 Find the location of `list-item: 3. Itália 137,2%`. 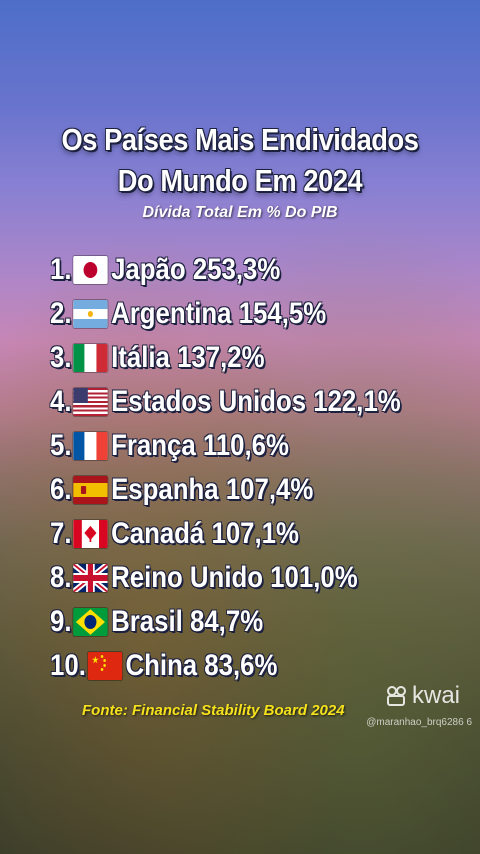

list-item: 3. Itália 137,2% is located at coordinates (157, 358).